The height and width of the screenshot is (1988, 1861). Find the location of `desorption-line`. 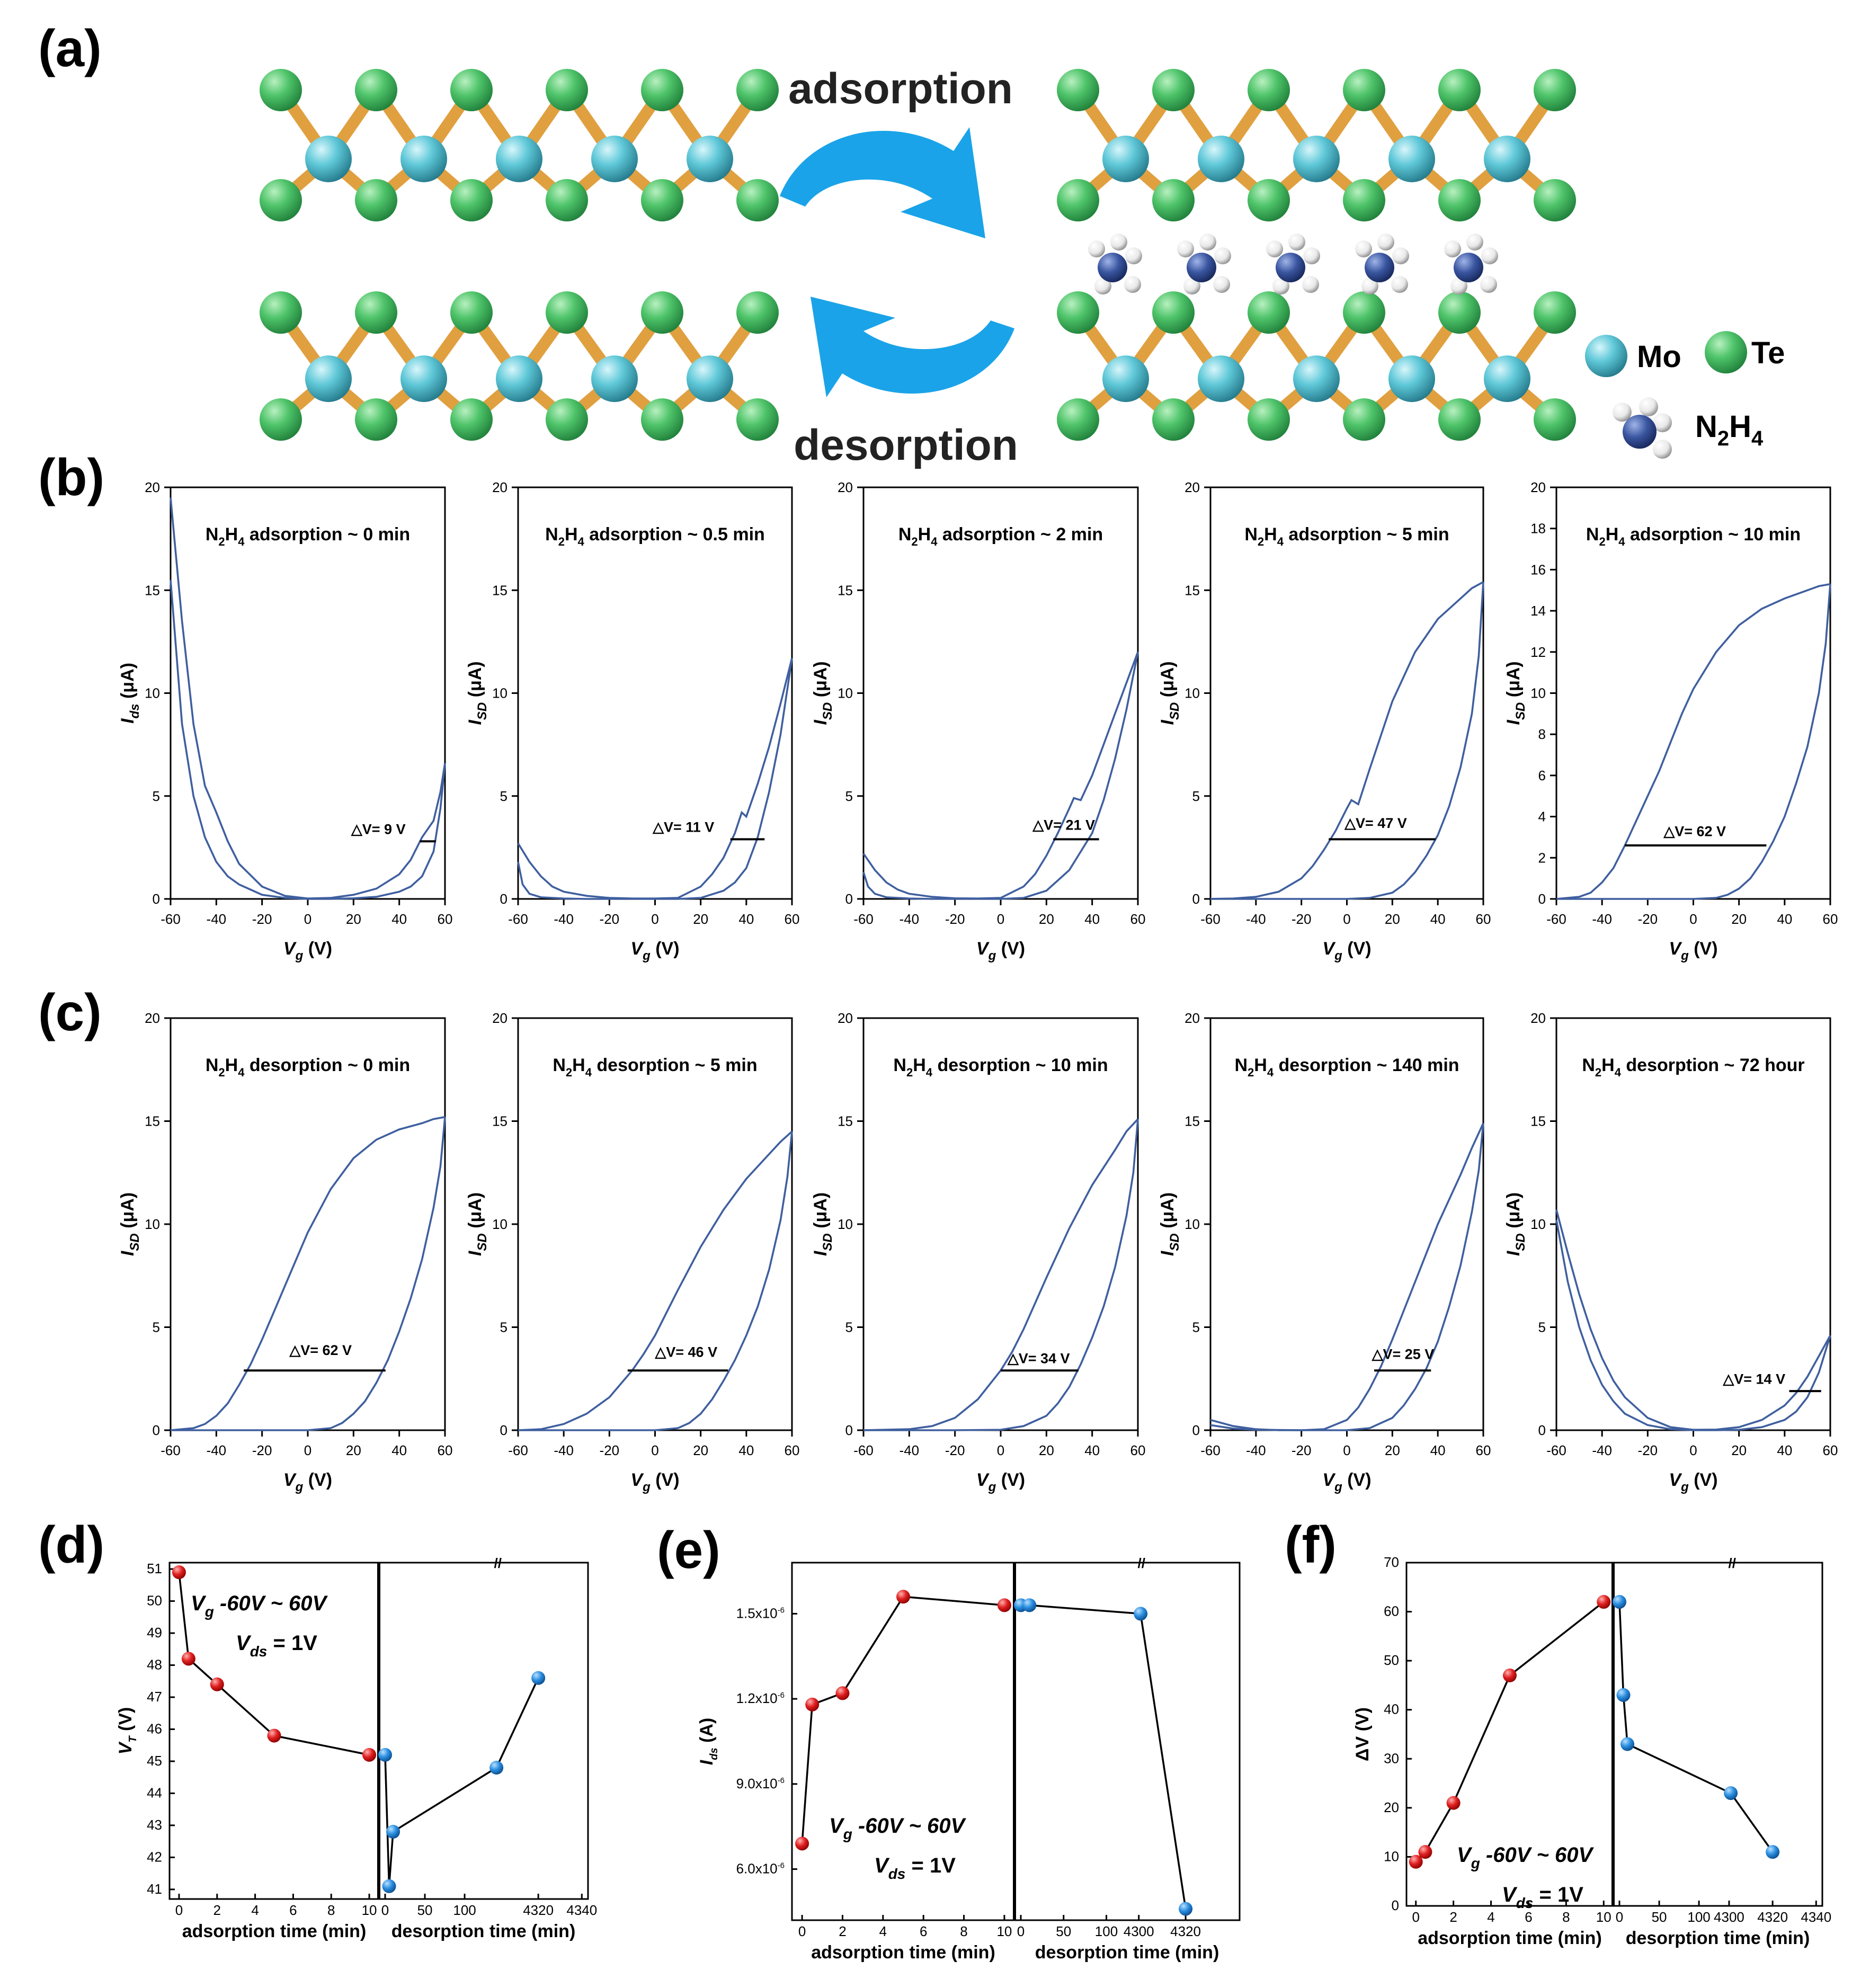

desorption-line is located at coordinates (1104, 1757).